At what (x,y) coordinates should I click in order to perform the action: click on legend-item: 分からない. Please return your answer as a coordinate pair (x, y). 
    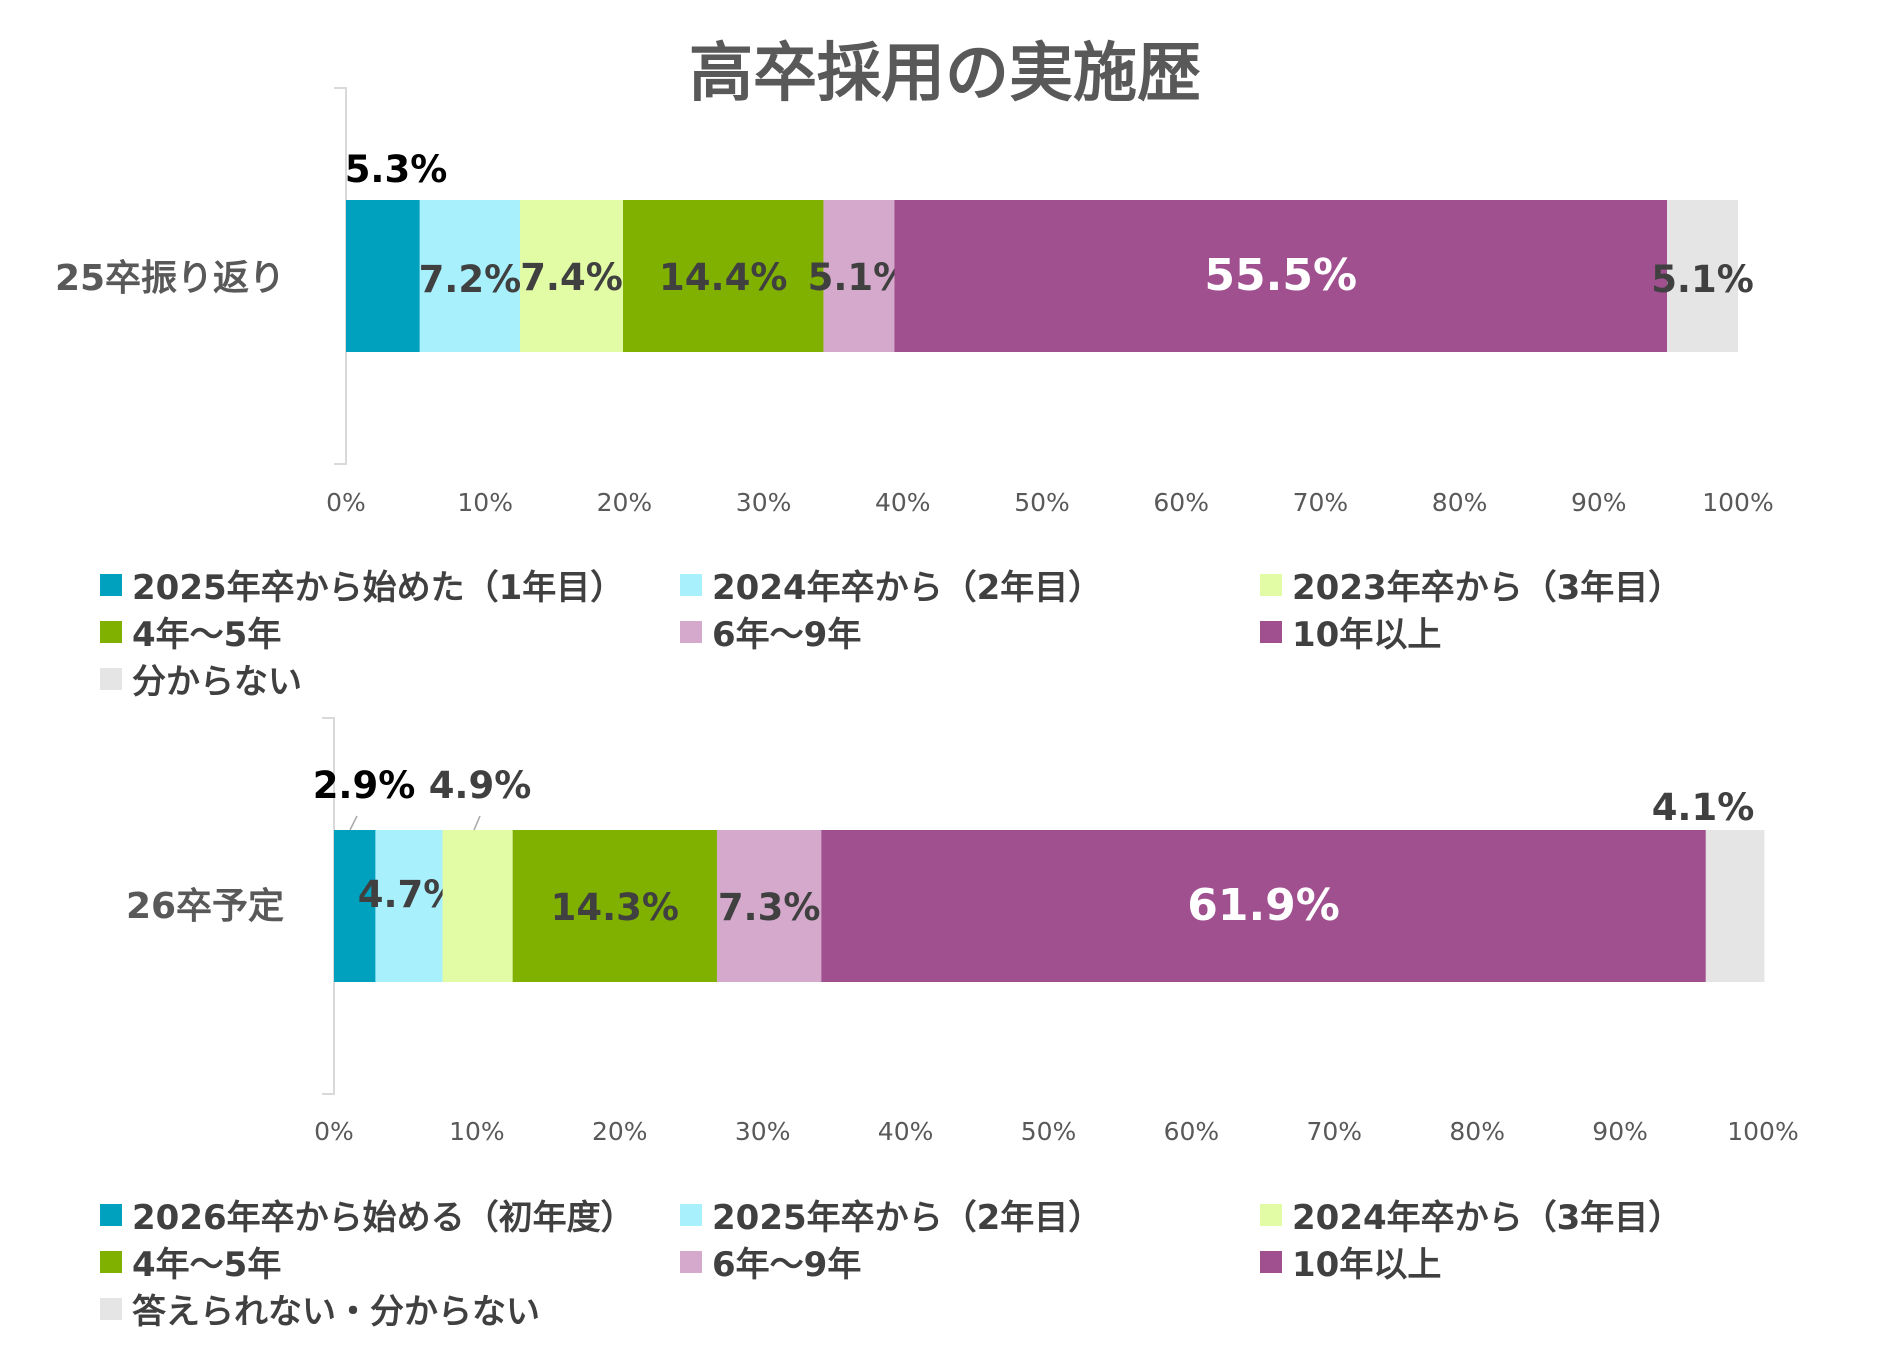
    Looking at the image, I should click on (201, 678).